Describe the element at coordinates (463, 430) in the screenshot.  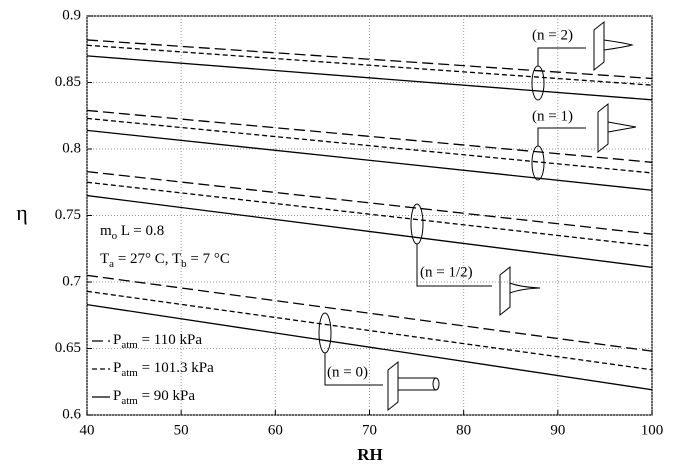
I see `x-tick-label: 80` at that location.